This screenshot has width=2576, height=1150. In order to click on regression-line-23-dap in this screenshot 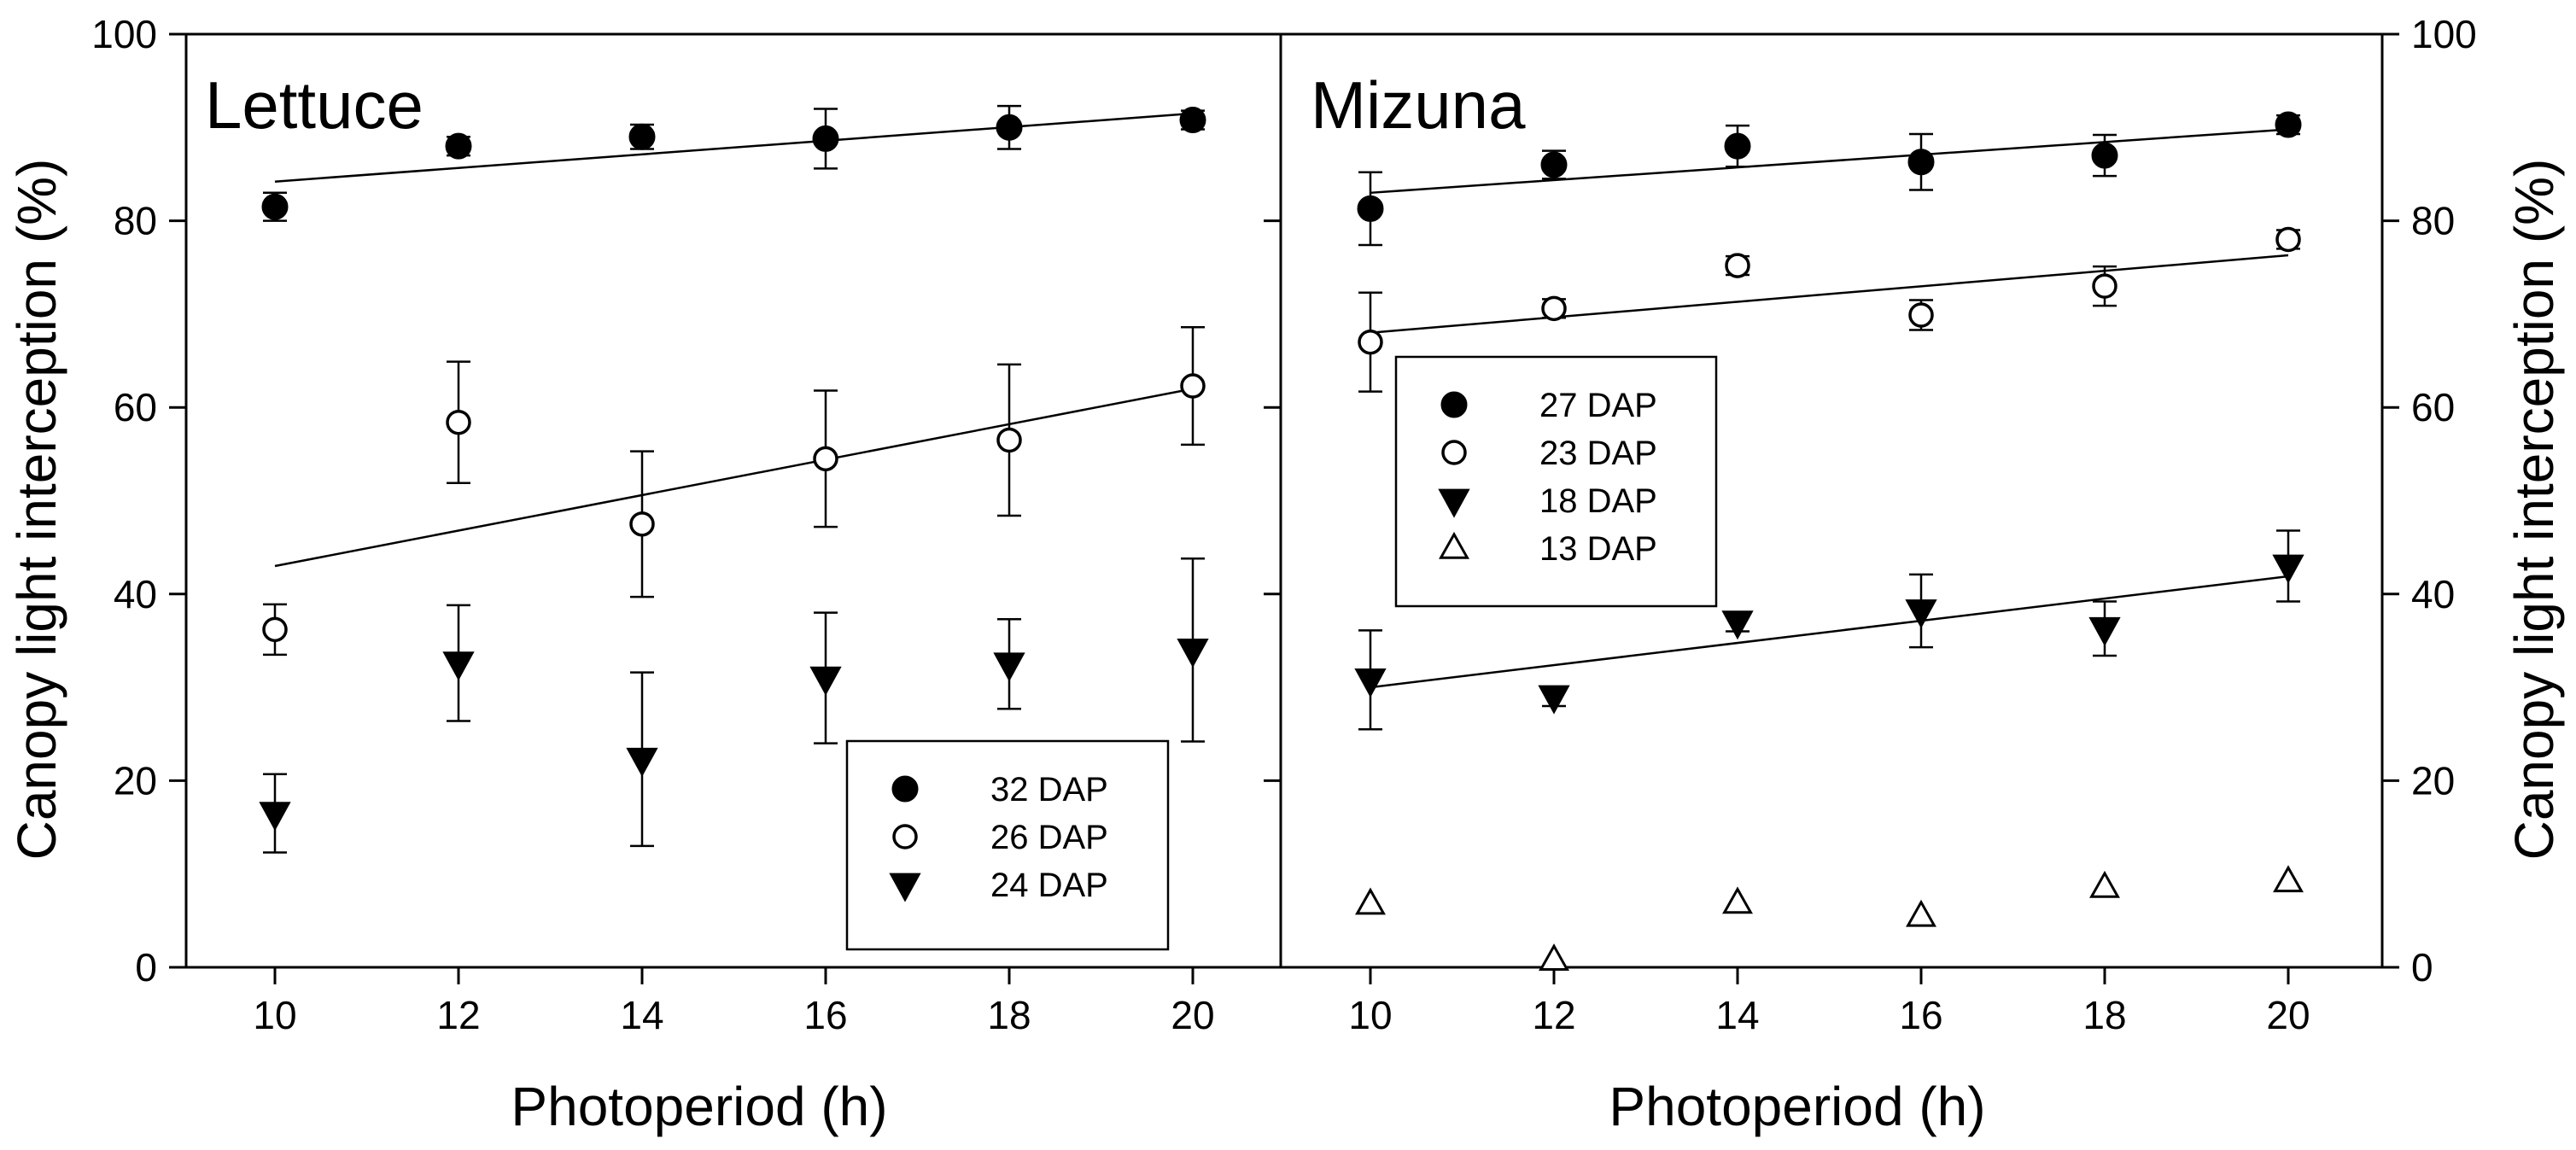, I will do `click(1829, 294)`.